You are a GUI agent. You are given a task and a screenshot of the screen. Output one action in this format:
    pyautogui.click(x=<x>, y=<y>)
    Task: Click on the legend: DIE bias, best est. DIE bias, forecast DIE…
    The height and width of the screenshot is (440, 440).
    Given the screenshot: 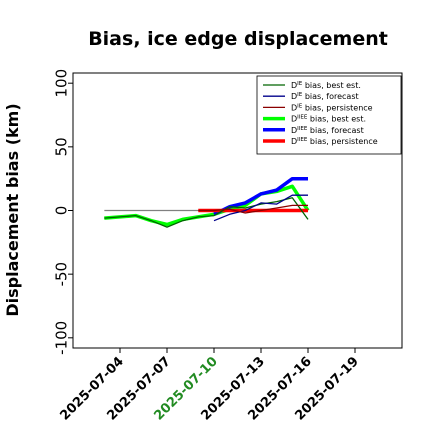 What is the action you would take?
    pyautogui.click(x=329, y=115)
    